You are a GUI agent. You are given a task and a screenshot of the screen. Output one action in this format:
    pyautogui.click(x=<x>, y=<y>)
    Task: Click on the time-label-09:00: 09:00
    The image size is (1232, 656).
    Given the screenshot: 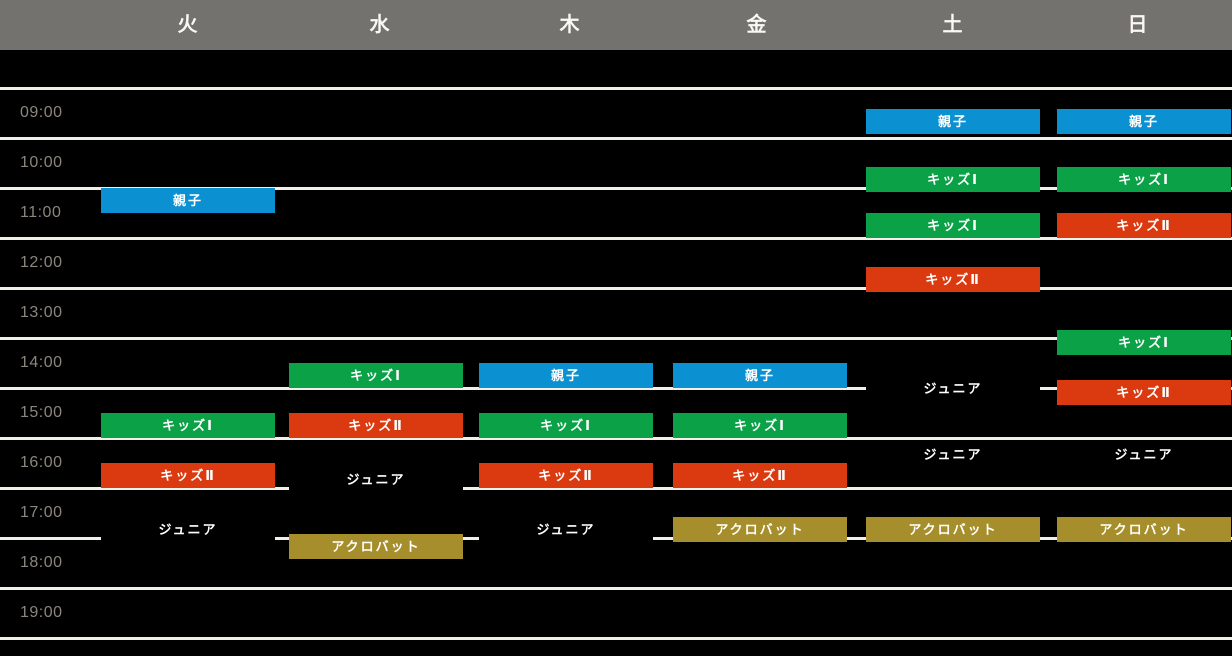 What is the action you would take?
    pyautogui.click(x=41, y=112)
    